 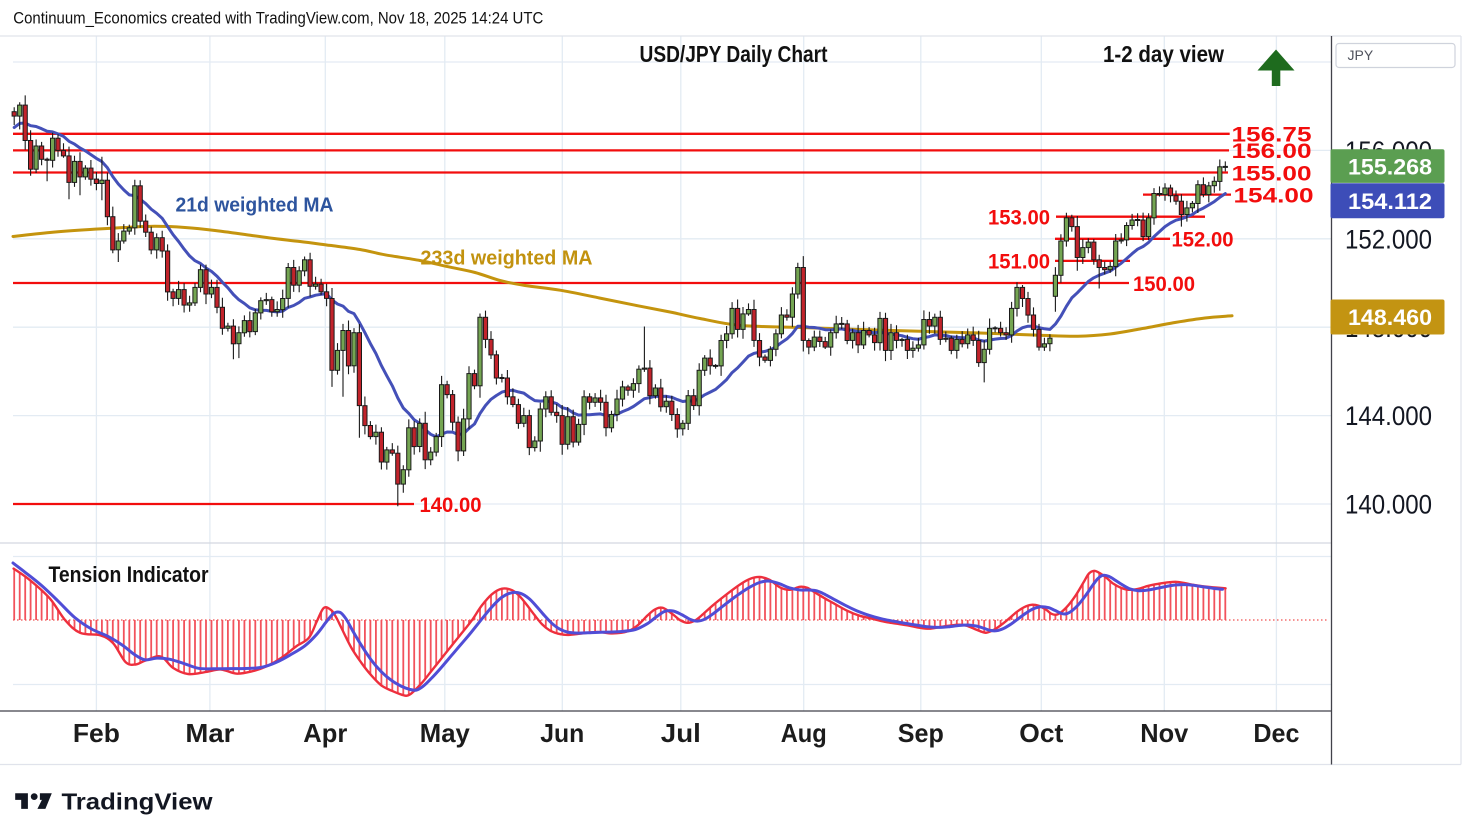 I want to click on svg-text: 152.000, so click(x=1388, y=239).